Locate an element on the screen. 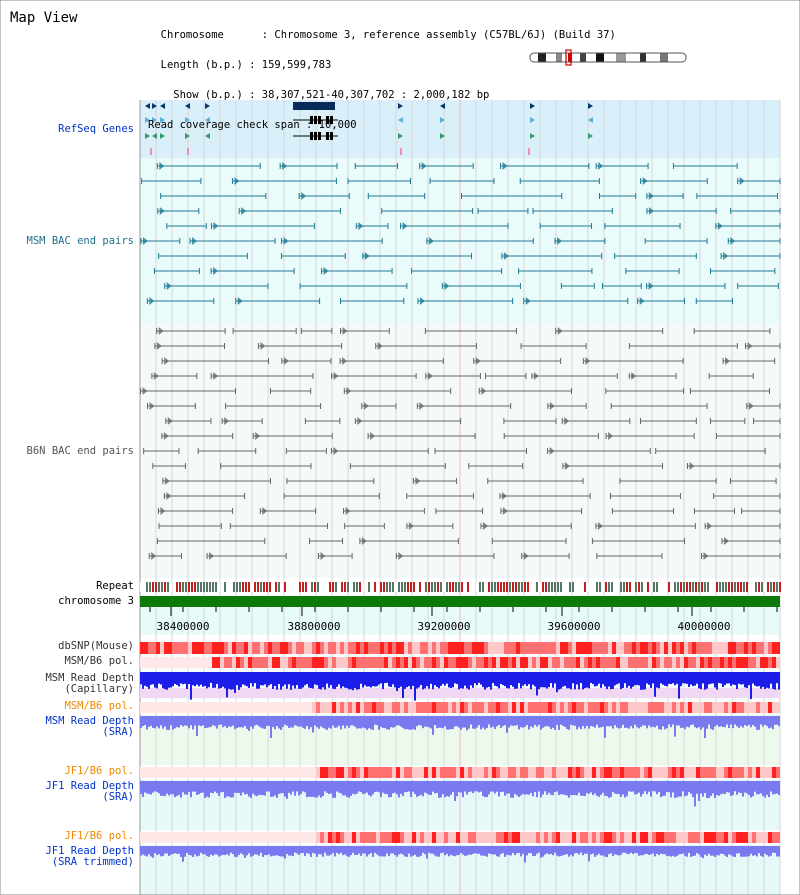 The image size is (800, 895). track-label-dbsnp: dbSNP(Mouse) is located at coordinates (96, 646).